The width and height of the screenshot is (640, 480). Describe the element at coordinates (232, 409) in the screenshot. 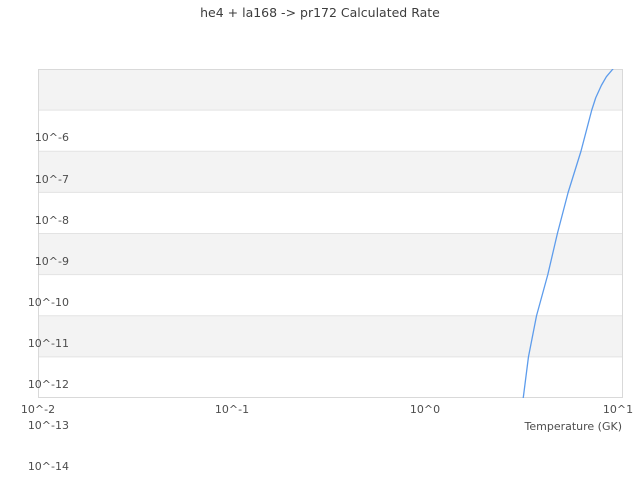

I see `x-tick-label: 10^-1` at that location.